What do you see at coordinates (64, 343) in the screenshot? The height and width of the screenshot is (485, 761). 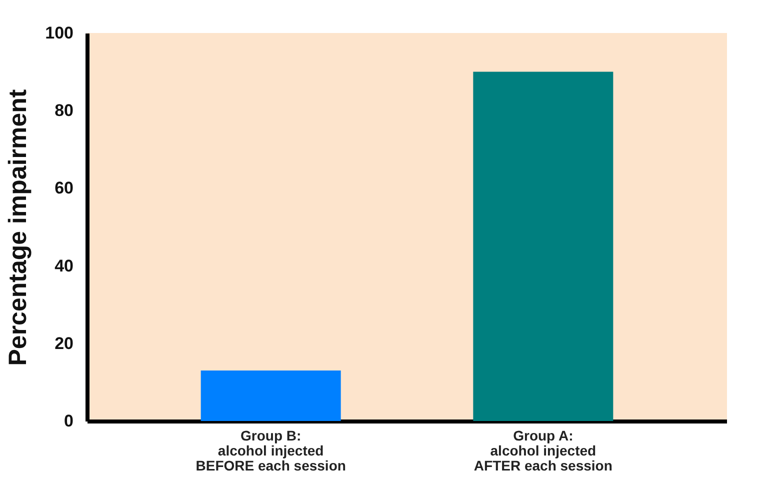 I see `y-tick-label: 20` at bounding box center [64, 343].